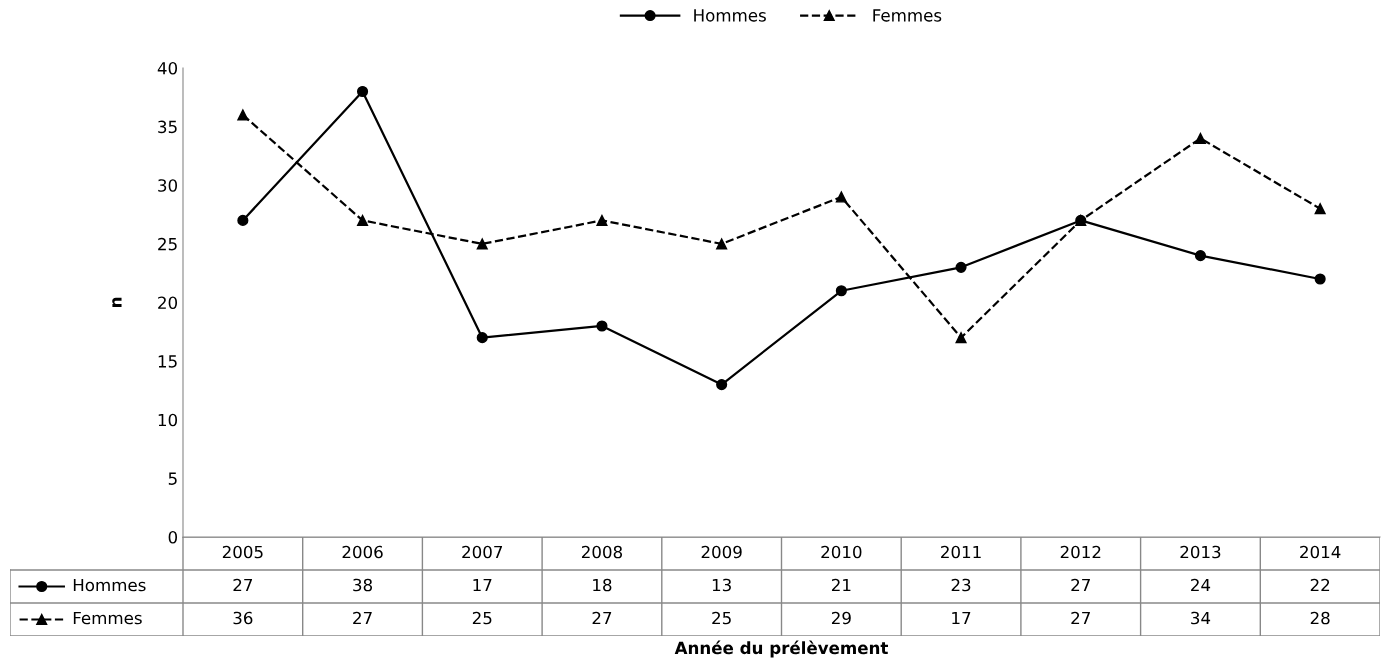 This screenshot has height=664, width=1389. What do you see at coordinates (242, 552) in the screenshot?
I see `x-tick-label: 2005` at bounding box center [242, 552].